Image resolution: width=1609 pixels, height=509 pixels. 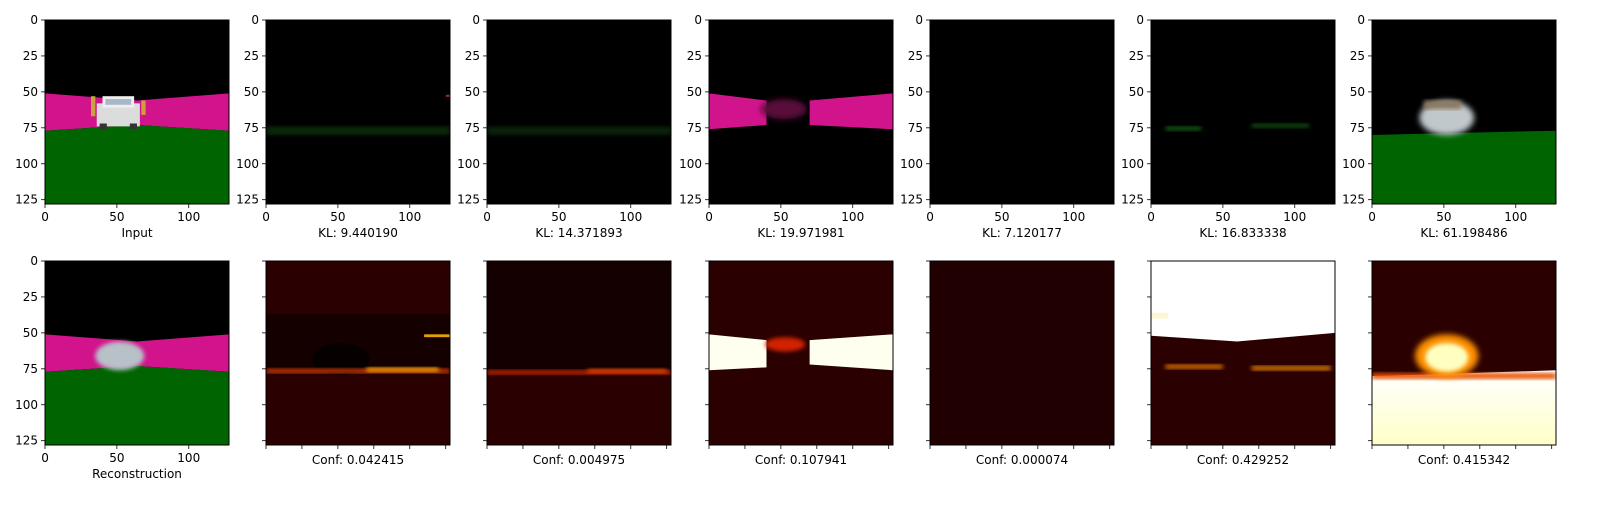 I want to click on panel-top-0: 0 50 100 0 25 50 75 100 125 Input, so click(x=122, y=126).